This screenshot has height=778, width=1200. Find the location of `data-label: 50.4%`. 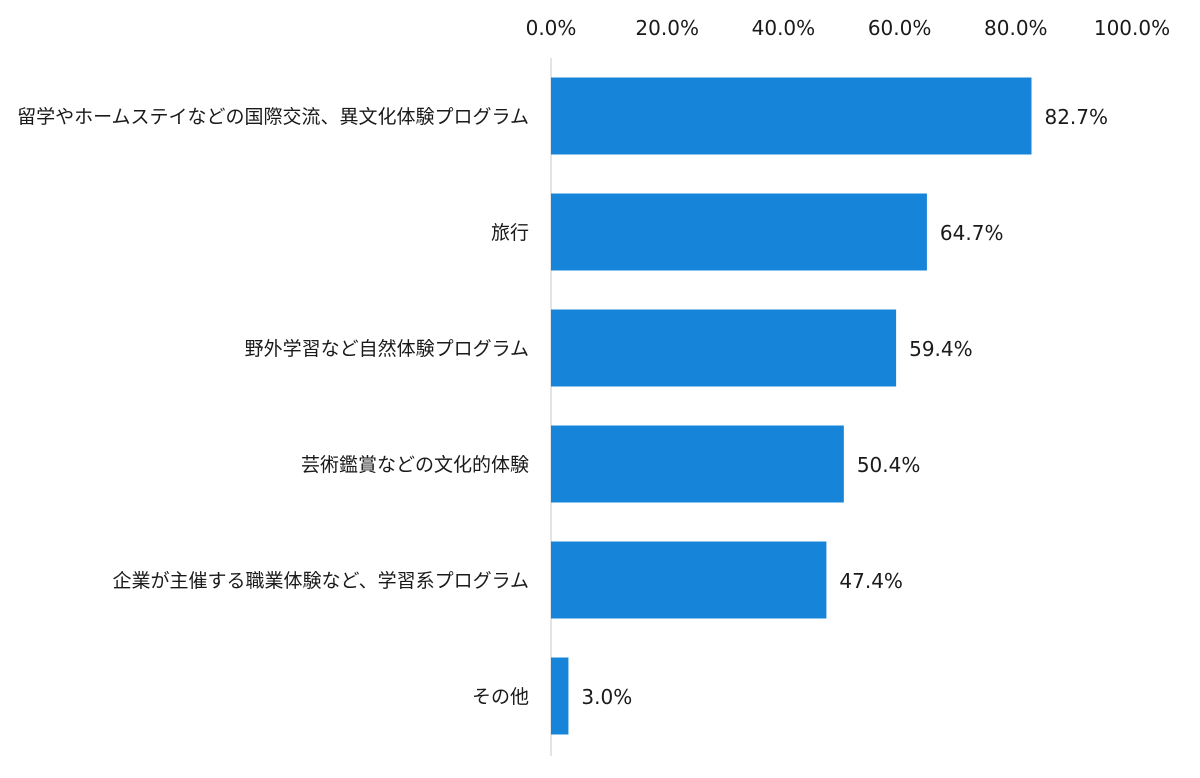

data-label: 50.4% is located at coordinates (889, 465).